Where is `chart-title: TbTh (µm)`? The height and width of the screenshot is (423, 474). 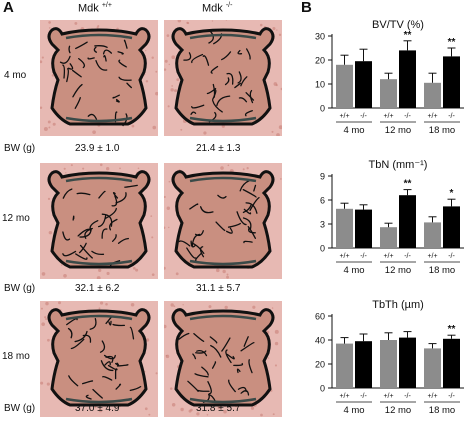 chart-title: TbTh (µm) is located at coordinates (398, 305).